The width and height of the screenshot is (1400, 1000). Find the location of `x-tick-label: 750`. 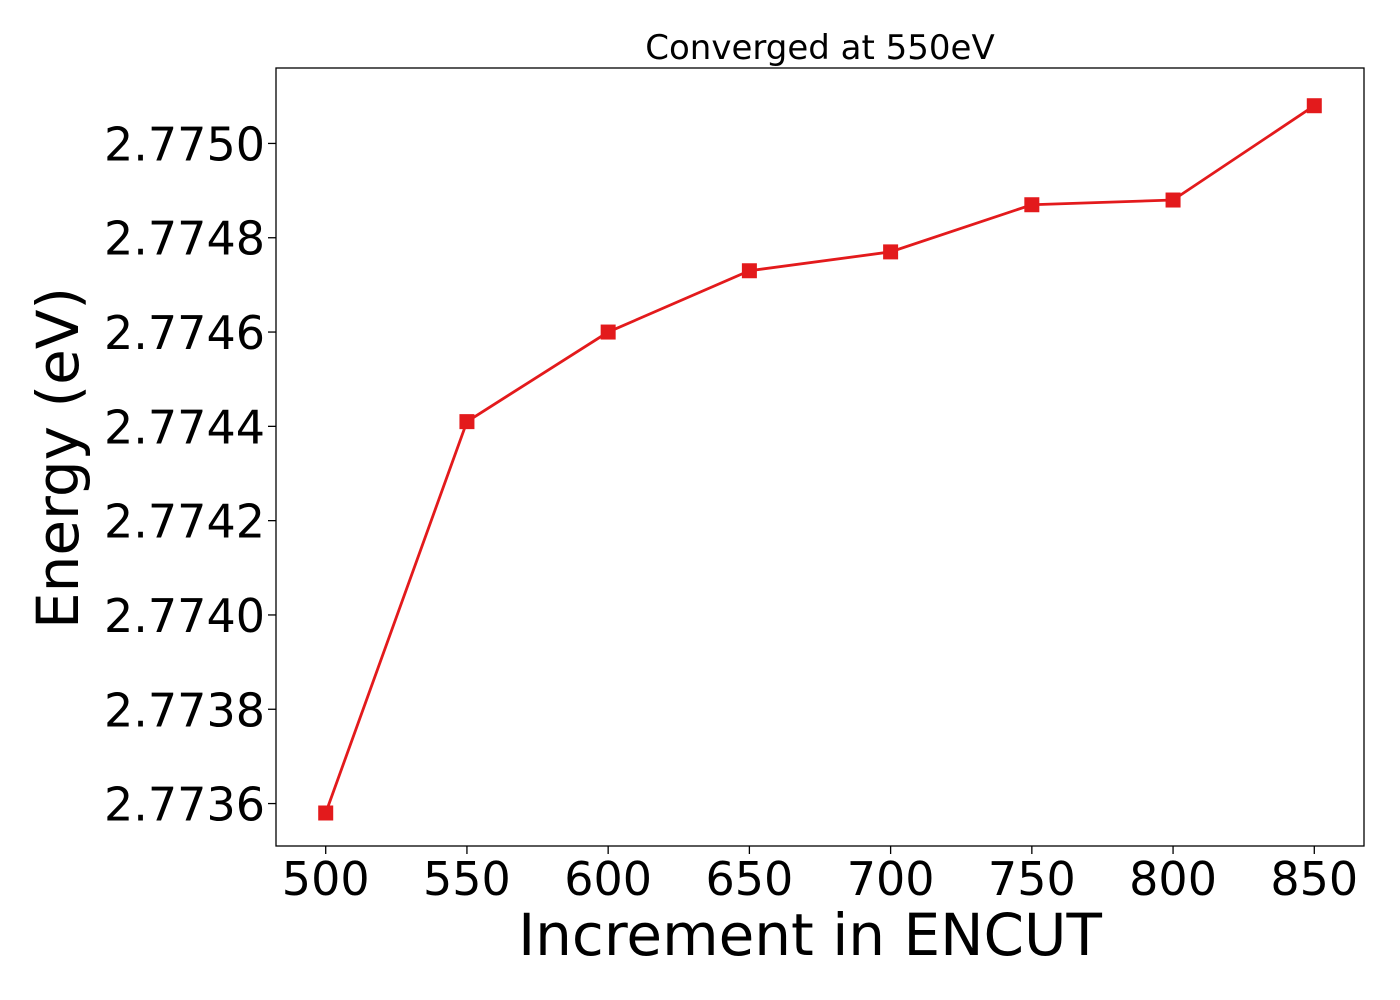

x-tick-label: 750 is located at coordinates (1032, 879).